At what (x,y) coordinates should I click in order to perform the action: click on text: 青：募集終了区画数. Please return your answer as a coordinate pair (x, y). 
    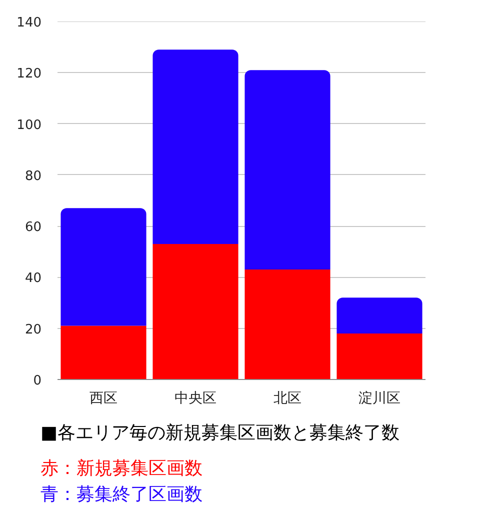
    Looking at the image, I should click on (121, 494).